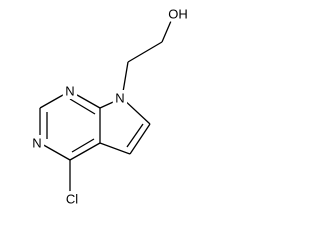  Describe the element at coordinates (178, 14) in the screenshot. I see `atom-label: OH` at that location.